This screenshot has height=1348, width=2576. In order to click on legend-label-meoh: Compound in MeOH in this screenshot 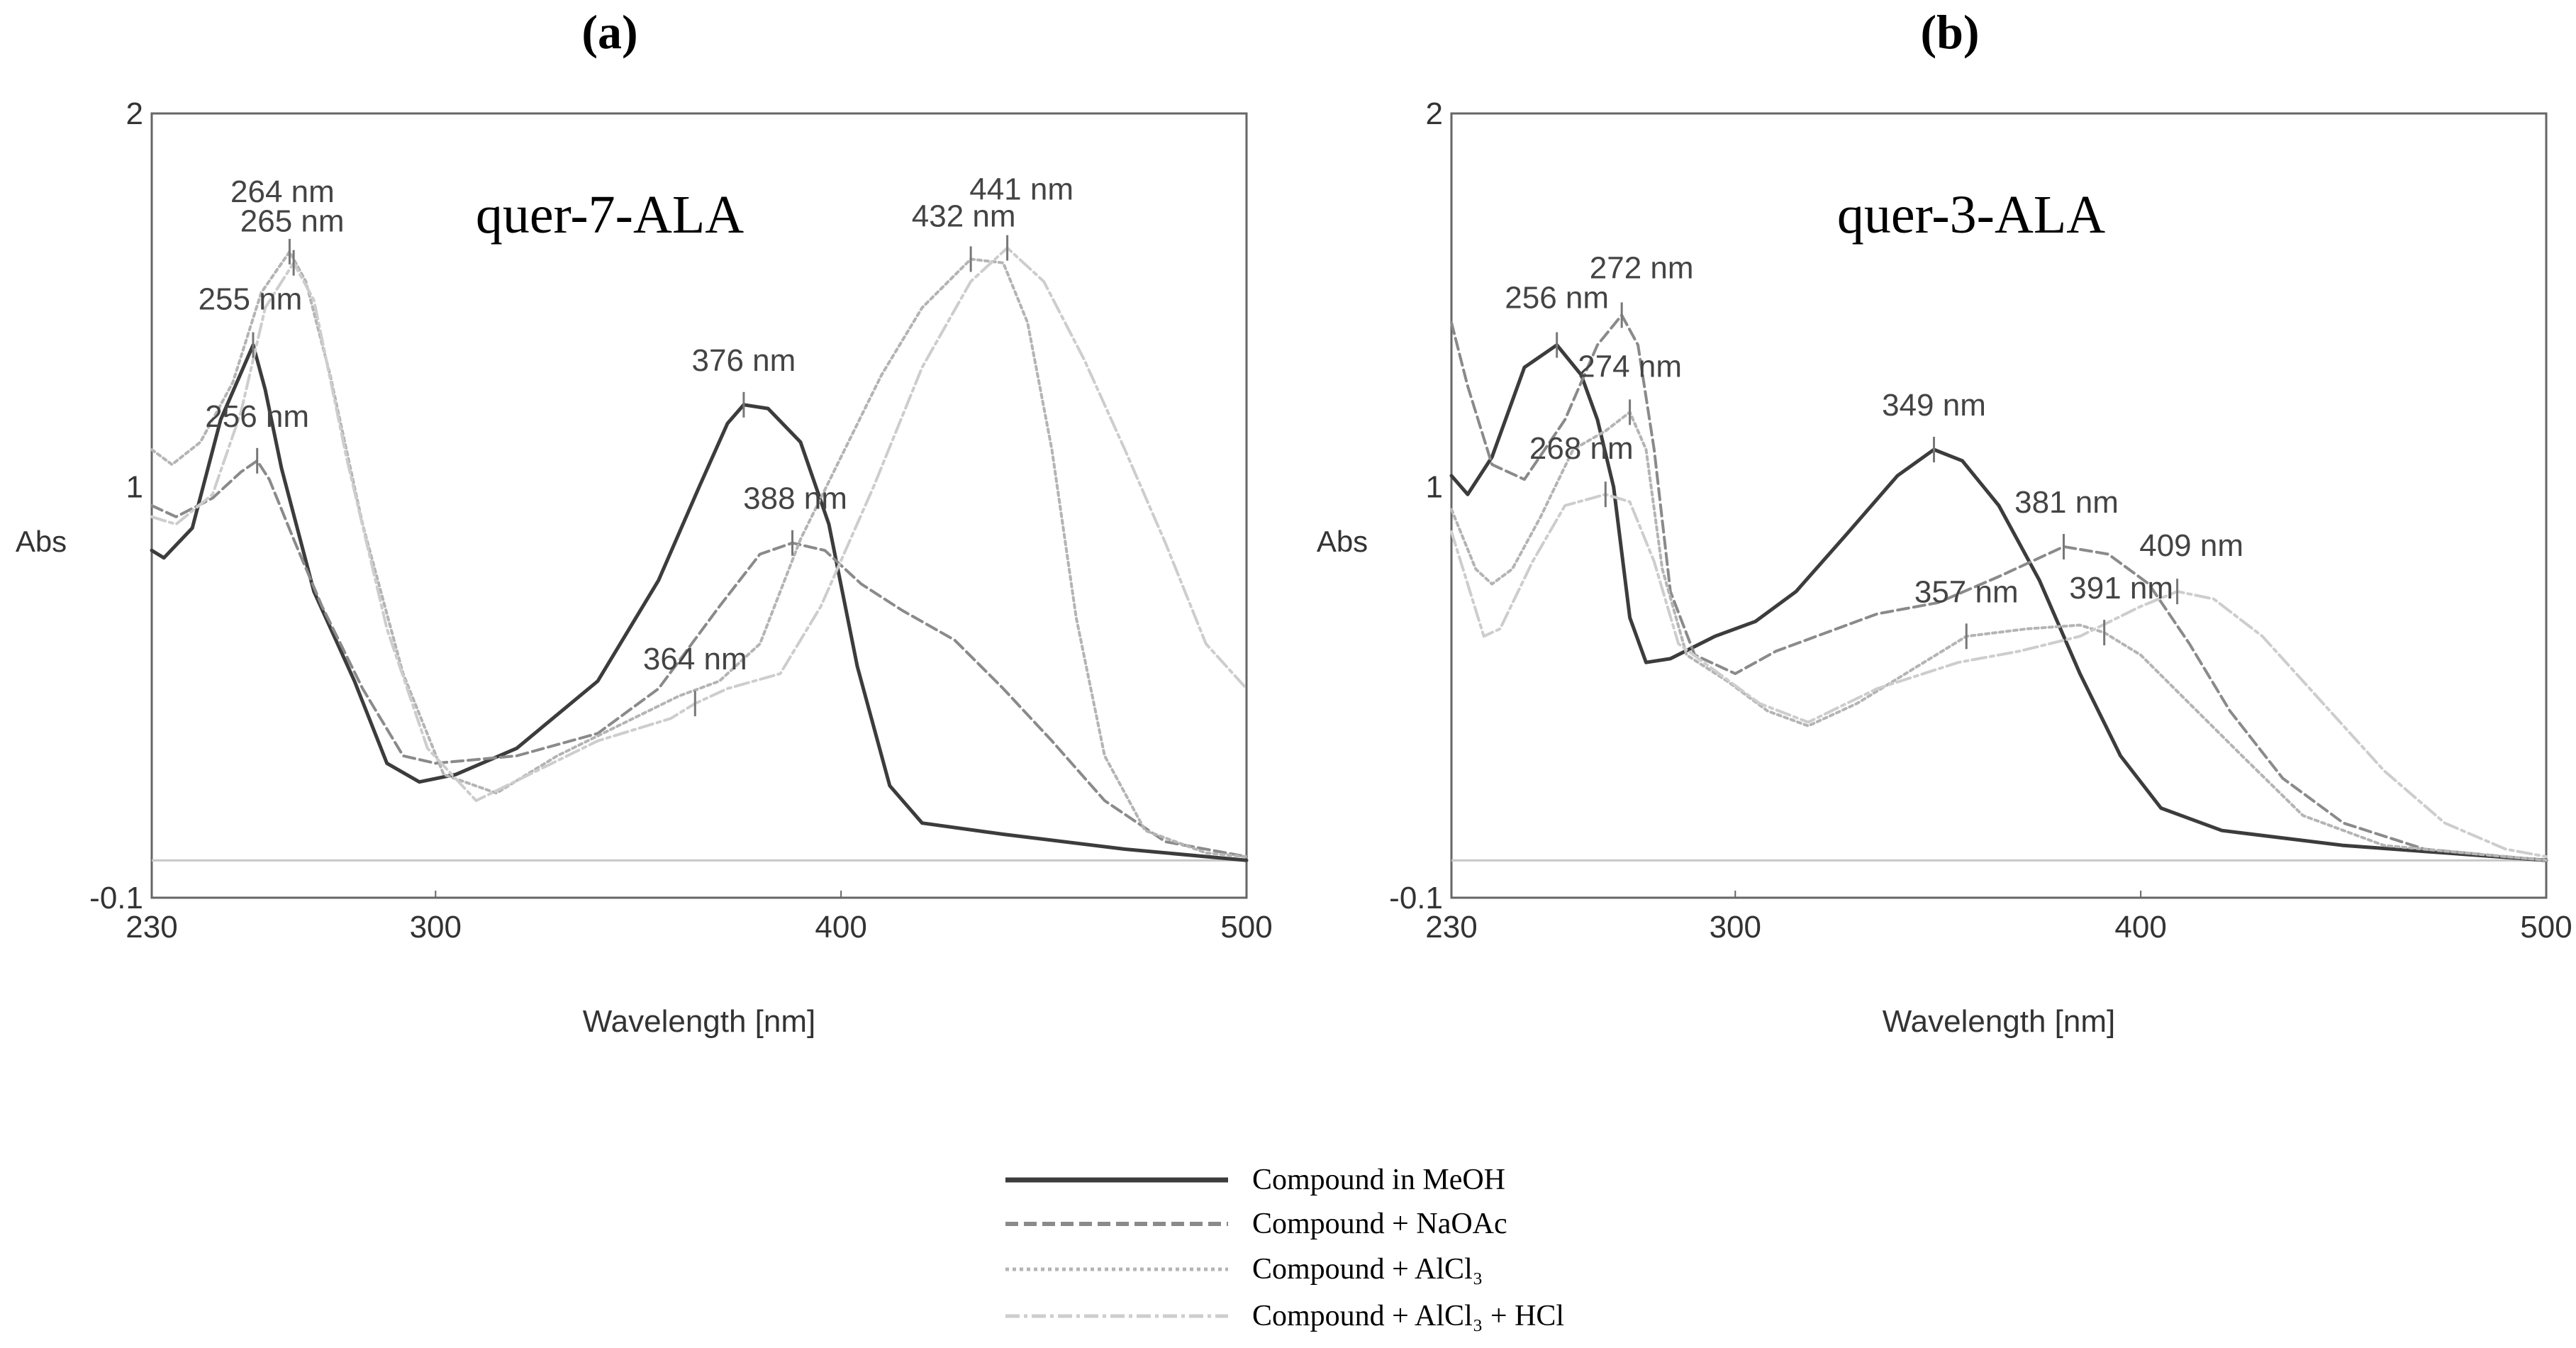, I will do `click(1378, 1180)`.